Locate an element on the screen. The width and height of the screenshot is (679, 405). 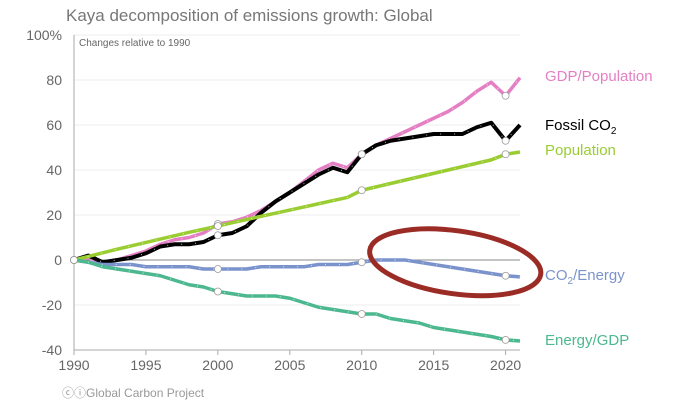
legend-co2-energy: CO2/Energy is located at coordinates (585, 277).